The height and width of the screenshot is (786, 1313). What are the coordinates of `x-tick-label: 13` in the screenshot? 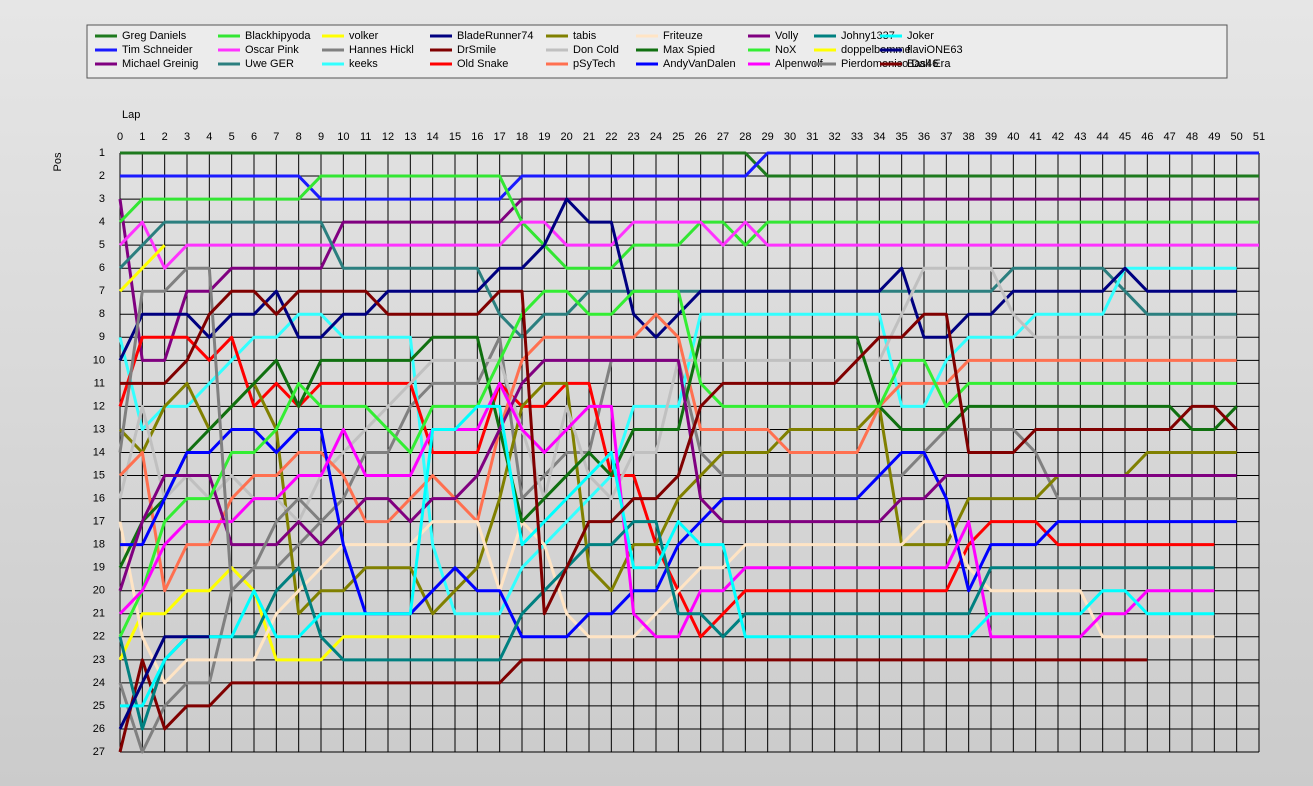 It's located at (410, 137).